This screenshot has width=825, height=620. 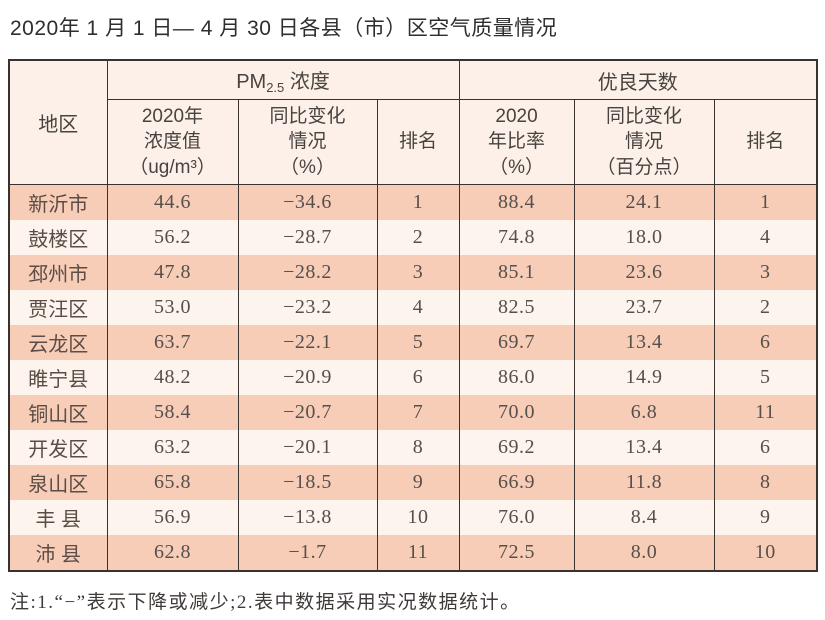 What do you see at coordinates (516, 447) in the screenshot?
I see `cell-days-ratio: 69.2` at bounding box center [516, 447].